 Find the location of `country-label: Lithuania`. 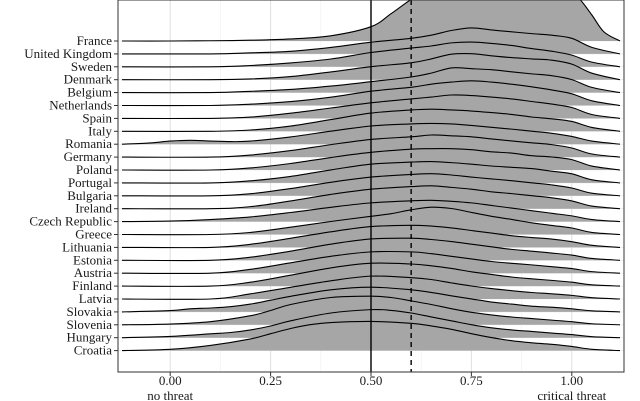

country-label: Lithuania is located at coordinates (87, 246).